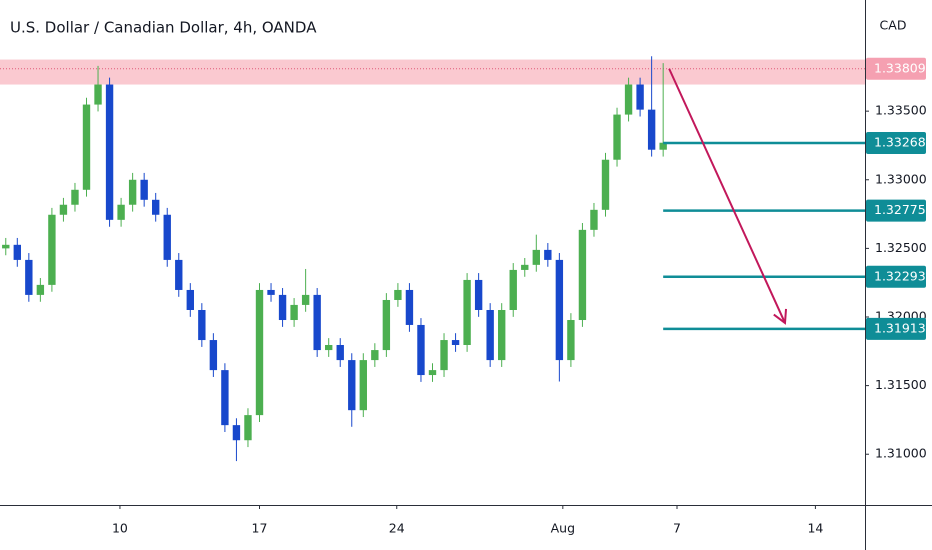  Describe the element at coordinates (260, 528) in the screenshot. I see `x-tick-label: 17` at that location.